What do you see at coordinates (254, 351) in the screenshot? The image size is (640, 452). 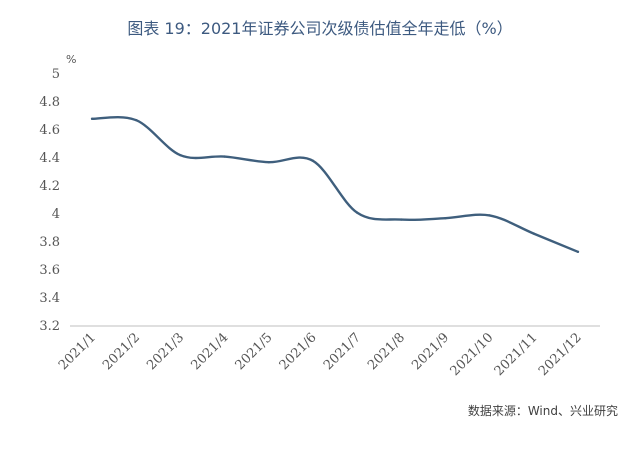 I see `x-tick-label: 2021/5` at bounding box center [254, 351].